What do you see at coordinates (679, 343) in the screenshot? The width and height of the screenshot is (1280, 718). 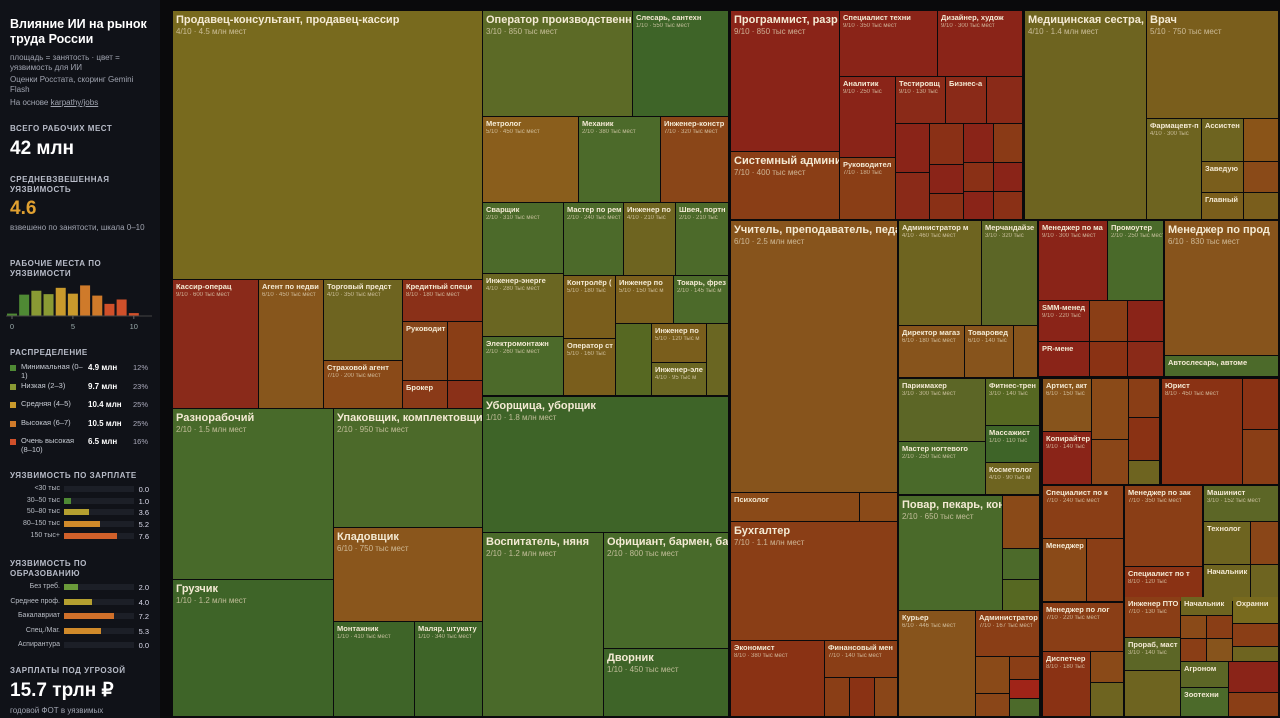 I see `tile: Инженер по 5/10 · 120 тыс м` at bounding box center [679, 343].